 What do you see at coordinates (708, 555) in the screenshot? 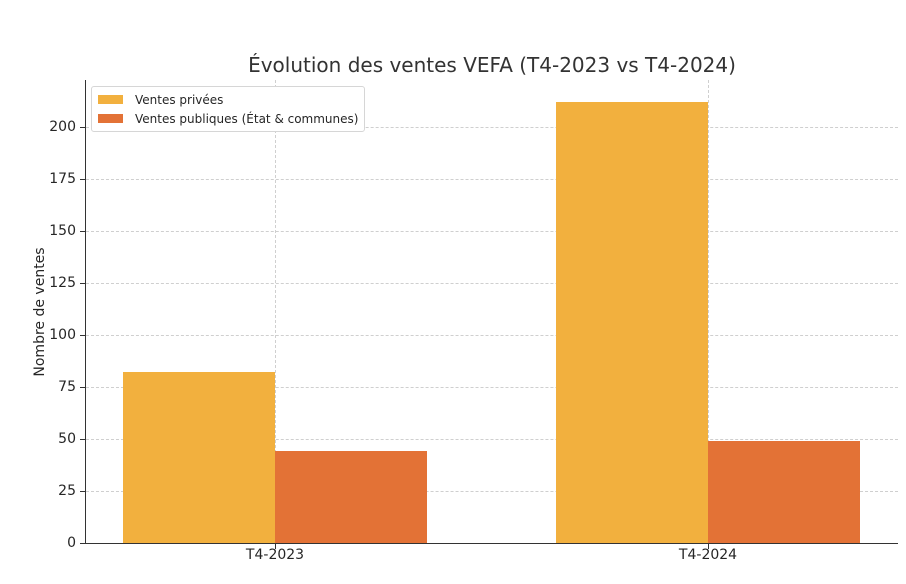
I see `x-tick-label: T4-2024` at bounding box center [708, 555].